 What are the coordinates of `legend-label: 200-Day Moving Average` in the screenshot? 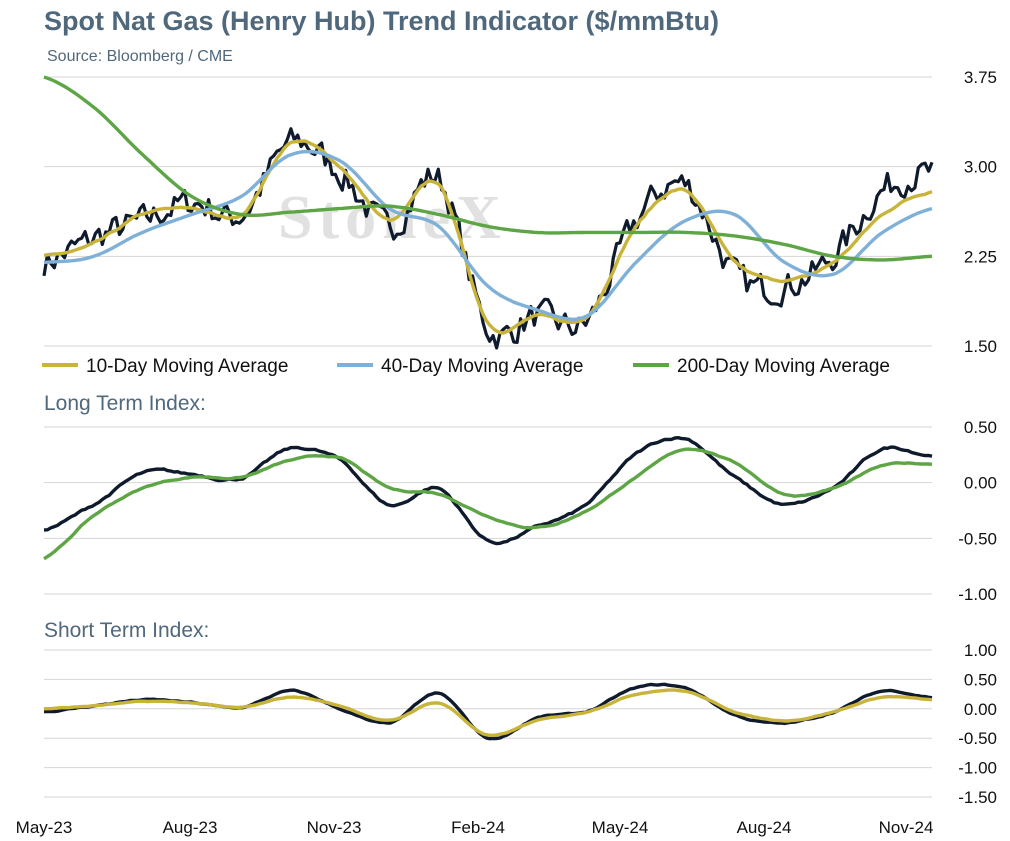 It's located at (783, 366).